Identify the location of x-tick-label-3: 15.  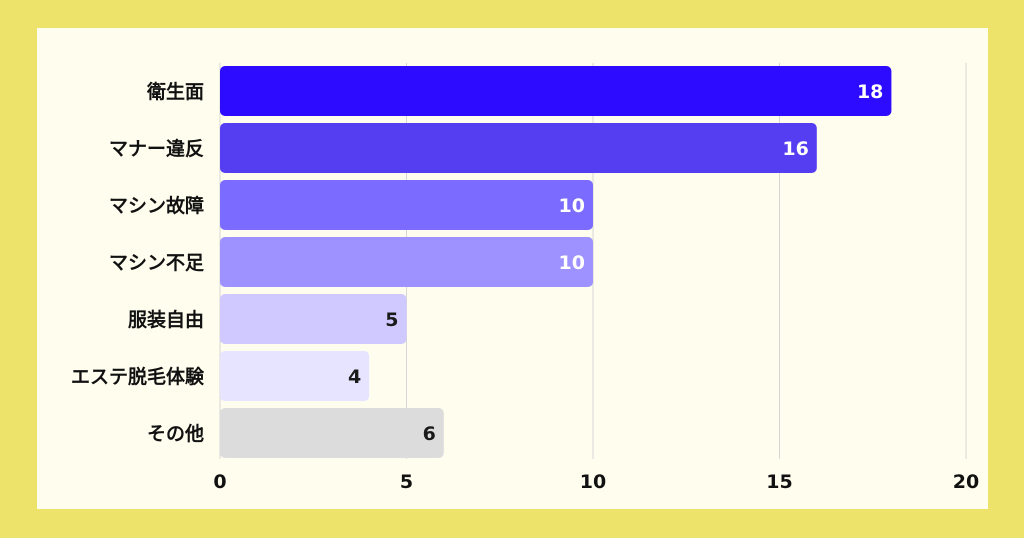
(779, 482).